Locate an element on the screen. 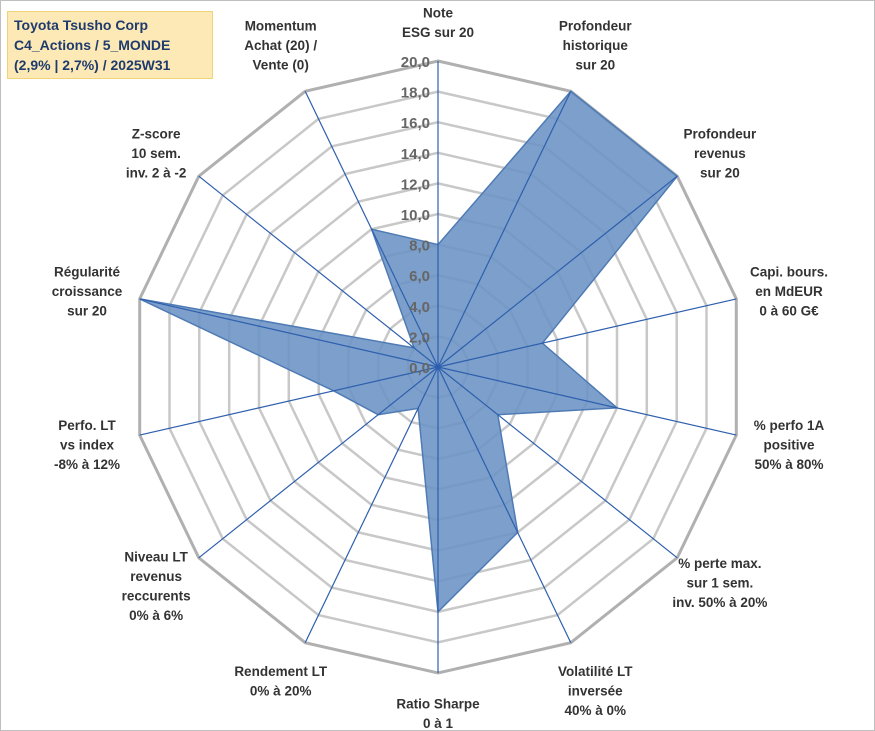  tick-label-1: 2,0 is located at coordinates (419, 337).